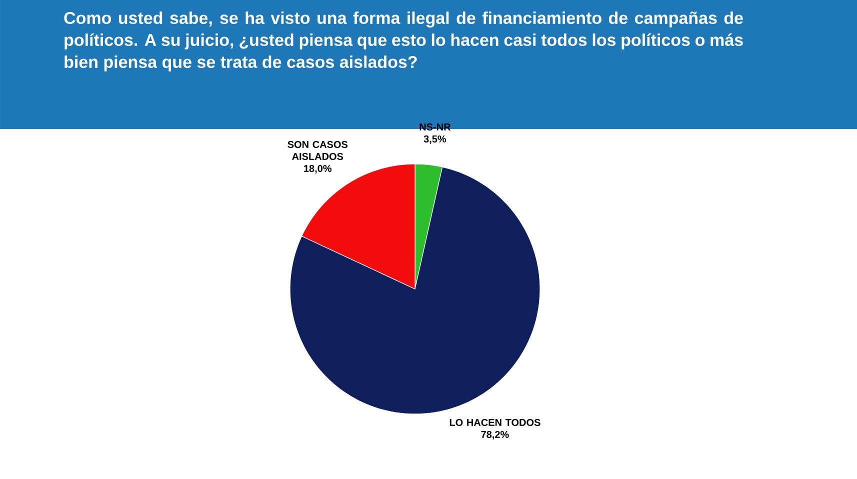  Describe the element at coordinates (318, 150) in the screenshot. I see `slice-label: SON CASOS AISLADOS` at that location.